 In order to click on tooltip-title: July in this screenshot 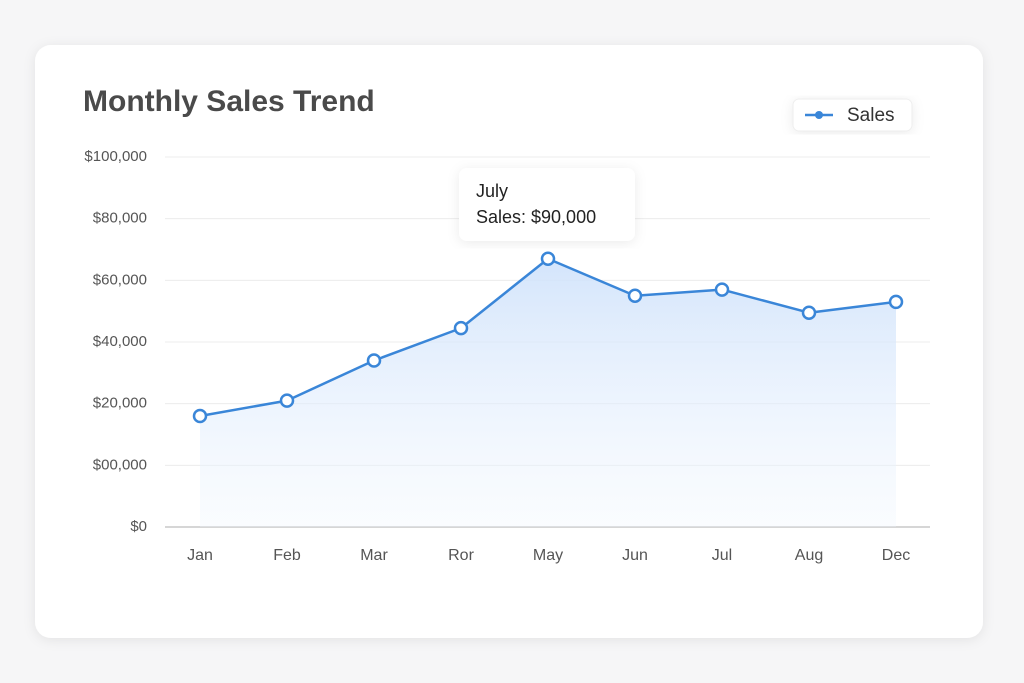, I will do `click(492, 191)`.